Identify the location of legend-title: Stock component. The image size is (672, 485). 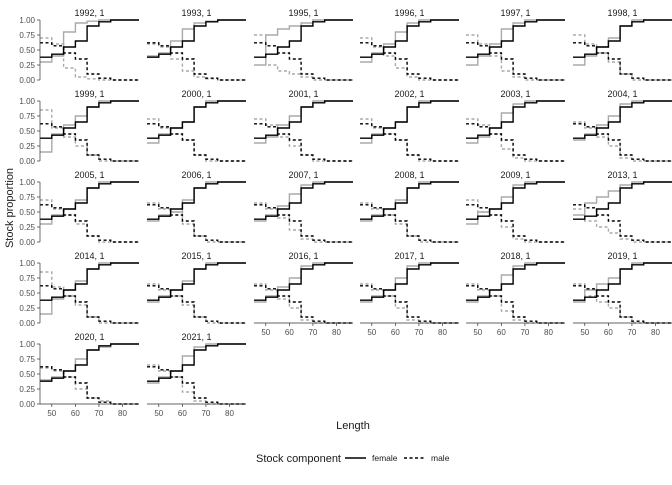
(298, 459).